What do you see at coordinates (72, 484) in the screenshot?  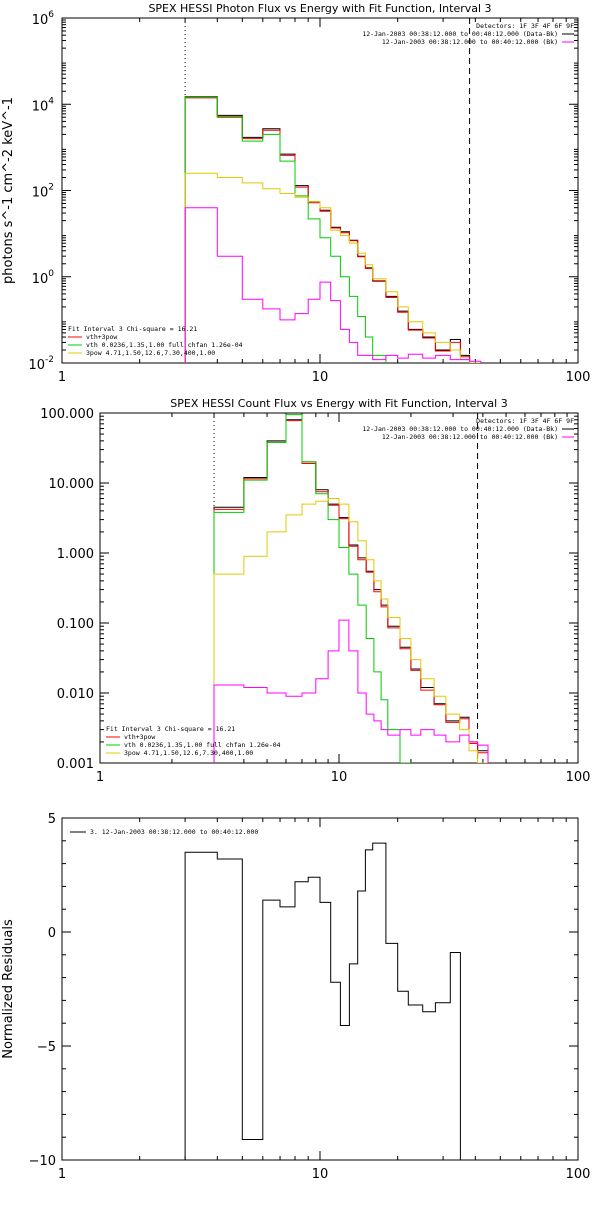 I see `y-tick-label: 10.000` at bounding box center [72, 484].